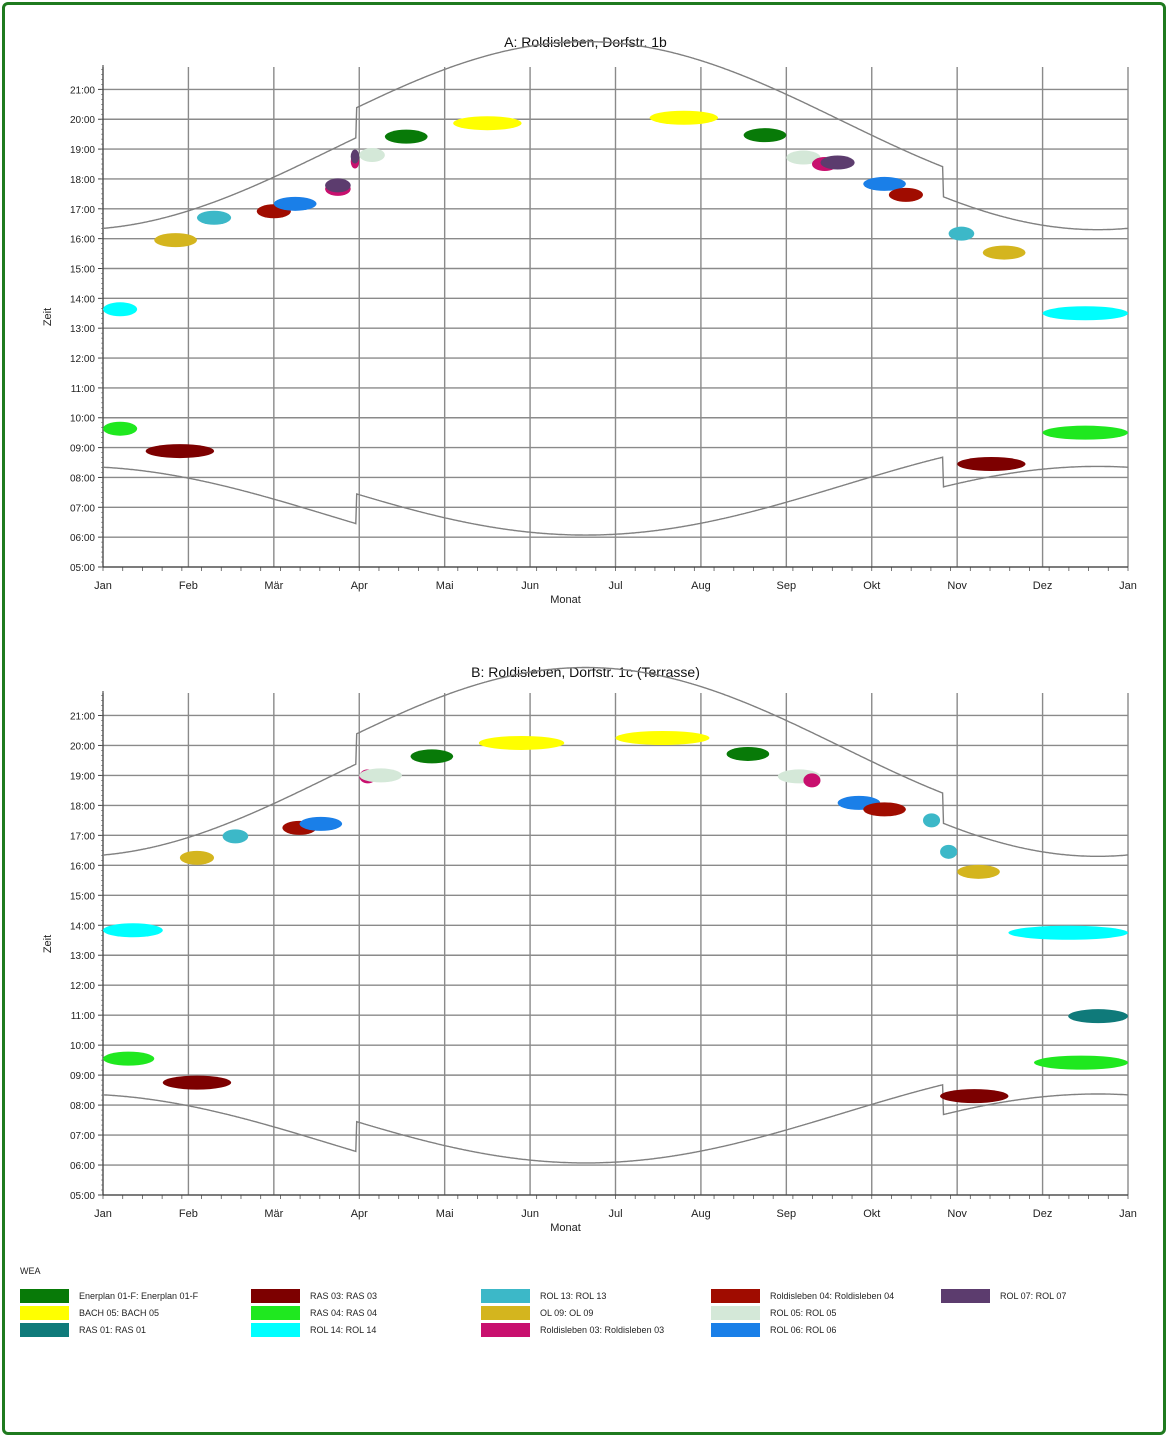 The width and height of the screenshot is (1166, 1435). I want to click on x-tick-label: Mai, so click(445, 1214).